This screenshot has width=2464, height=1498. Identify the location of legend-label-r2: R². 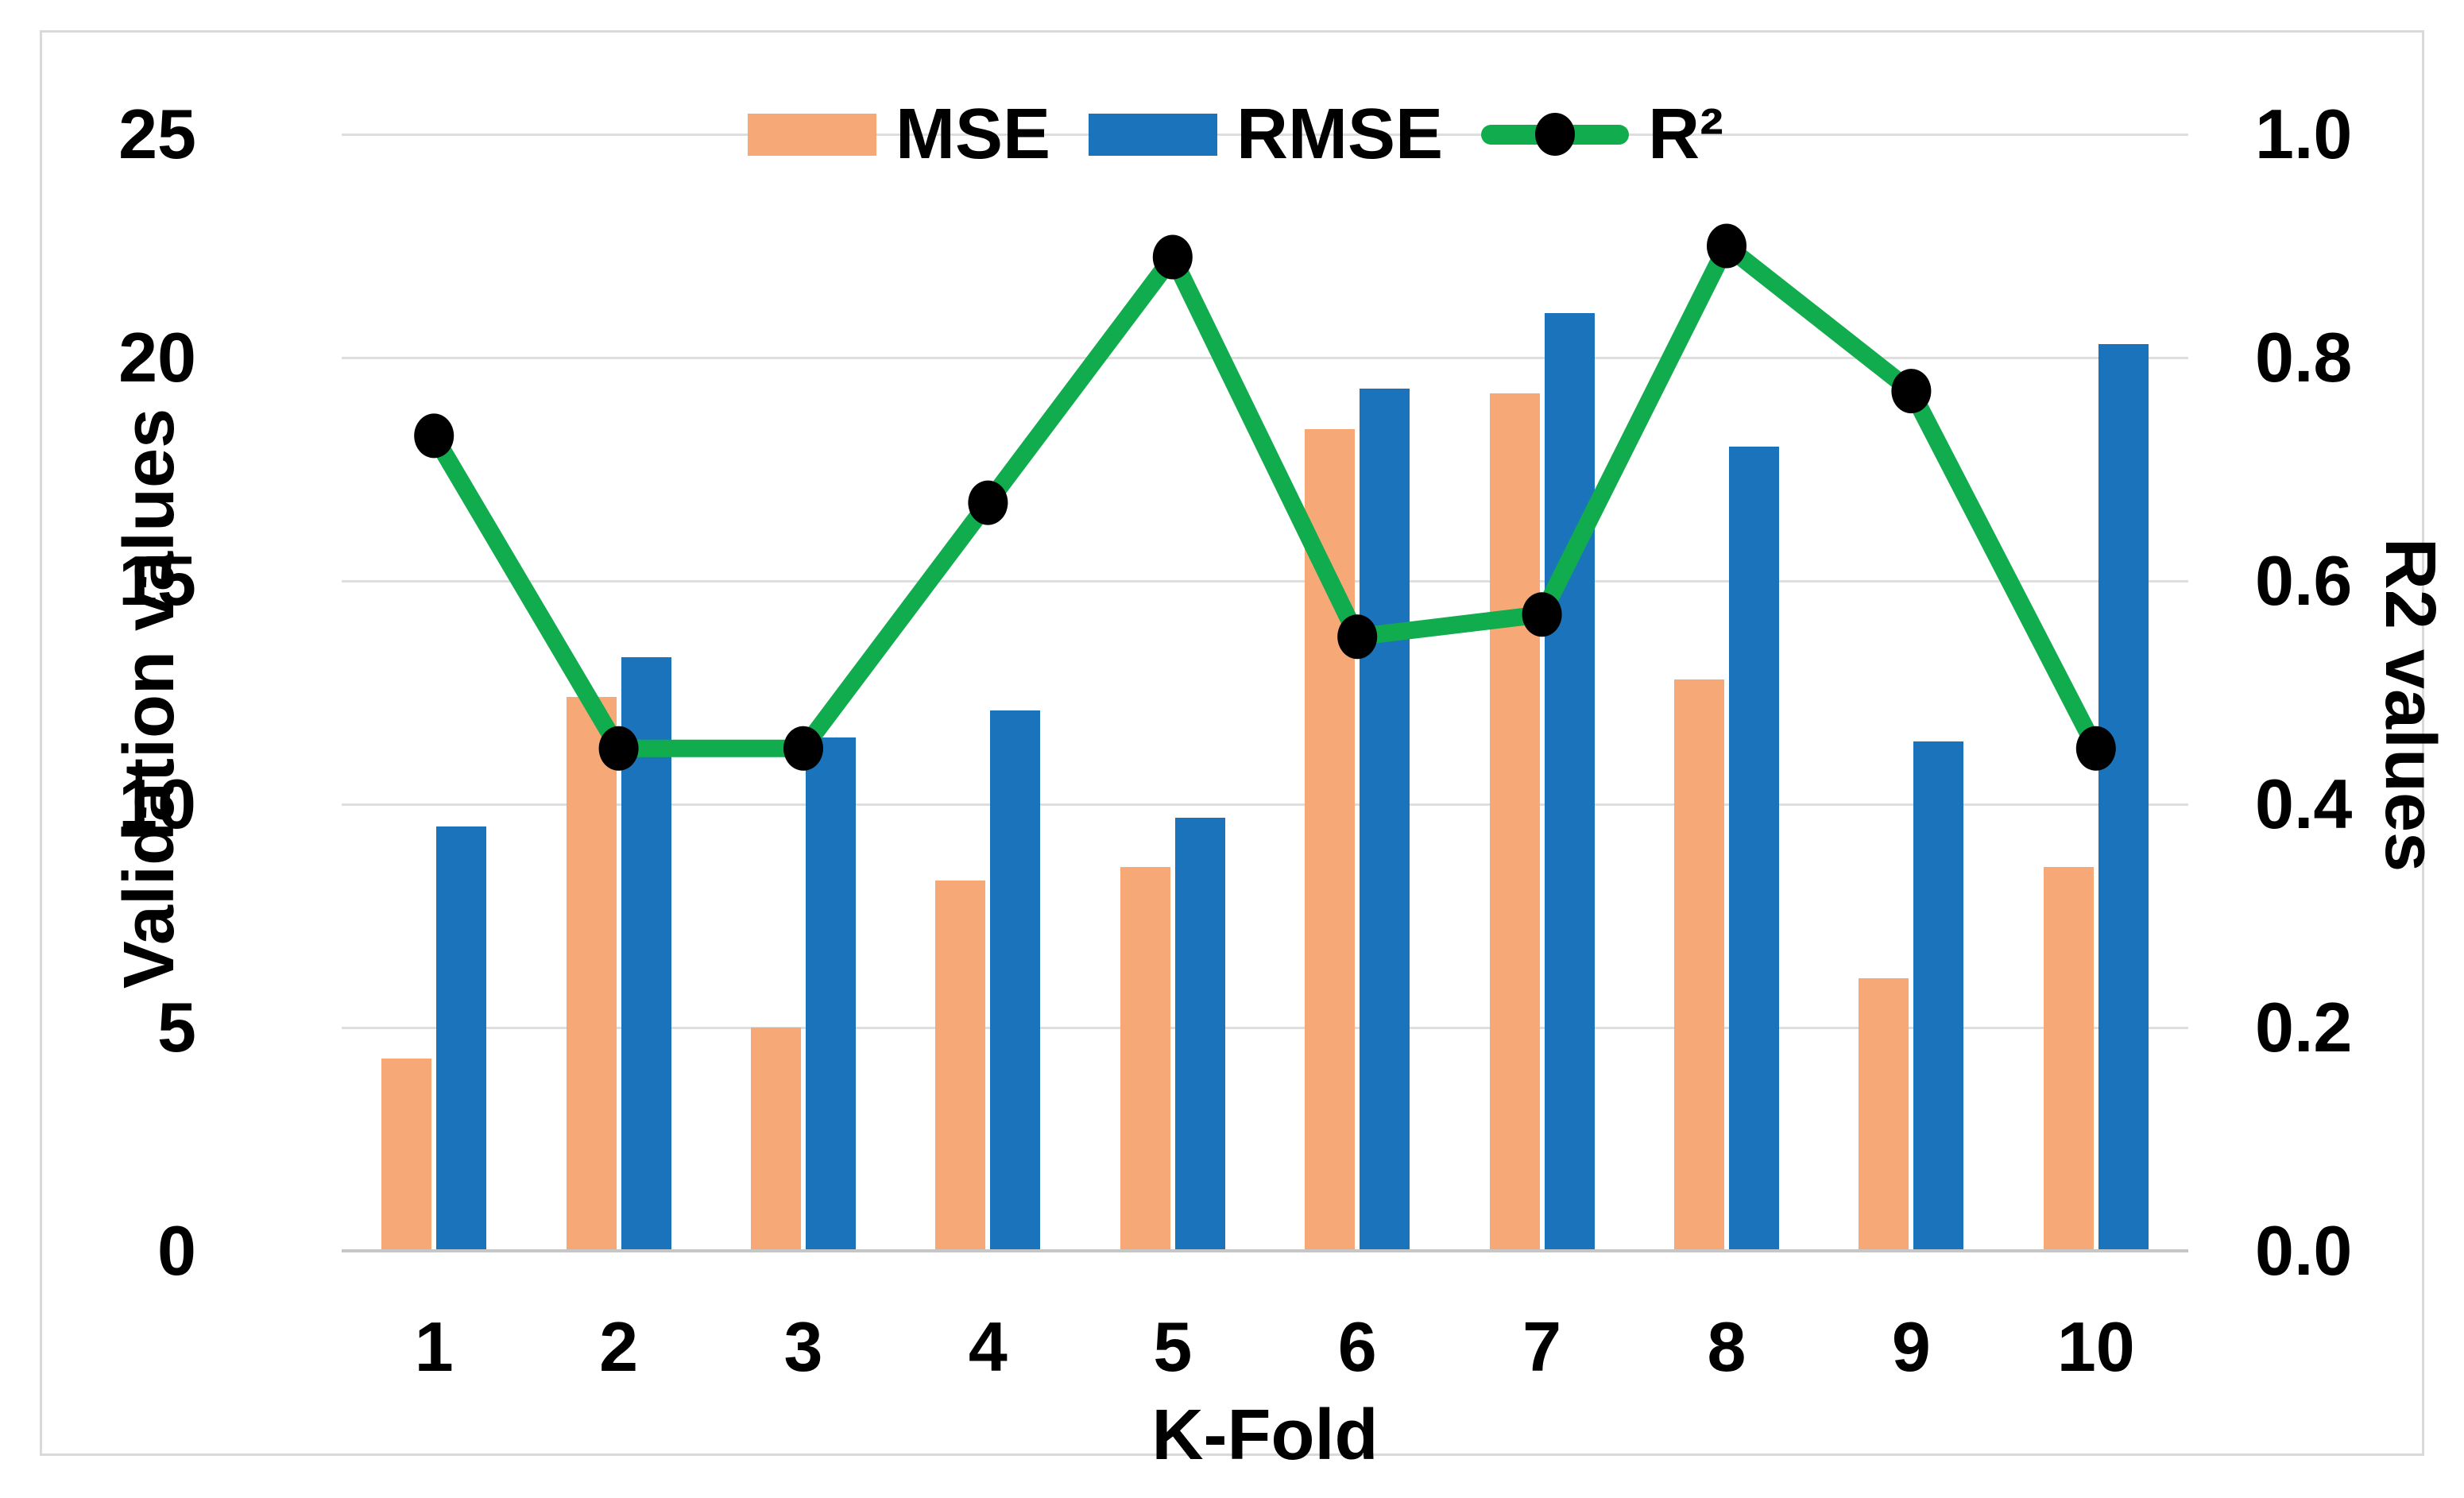
(1686, 134).